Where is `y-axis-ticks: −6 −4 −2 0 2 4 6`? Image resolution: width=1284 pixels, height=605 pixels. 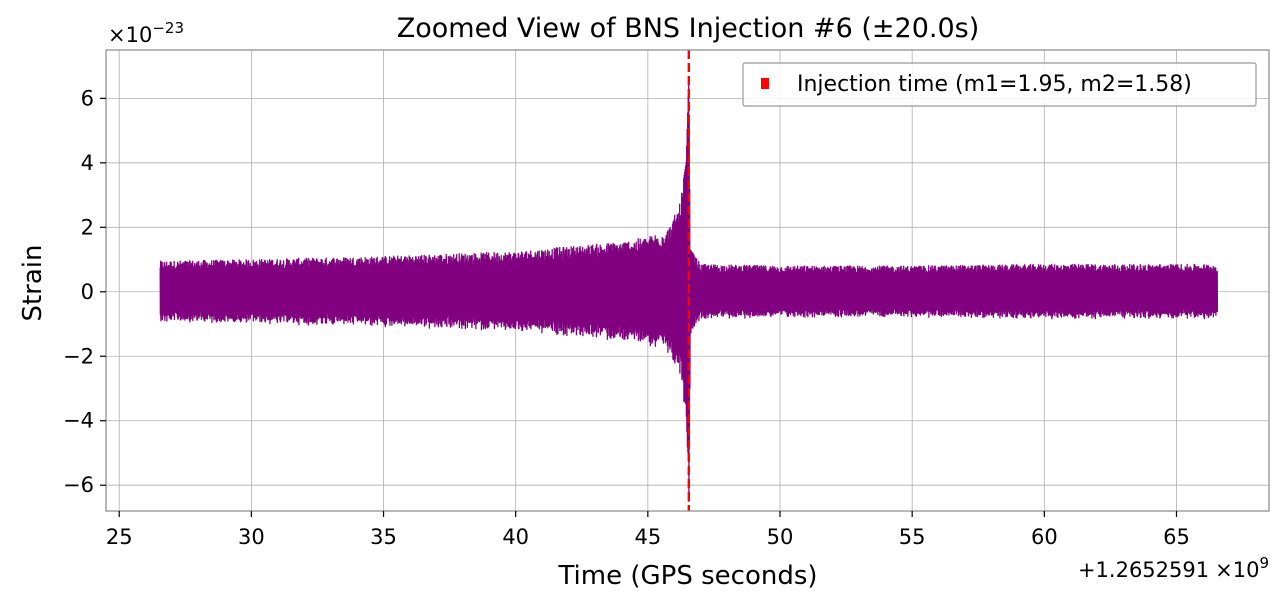
y-axis-ticks: −6 −4 −2 0 2 4 6 is located at coordinates (84, 291).